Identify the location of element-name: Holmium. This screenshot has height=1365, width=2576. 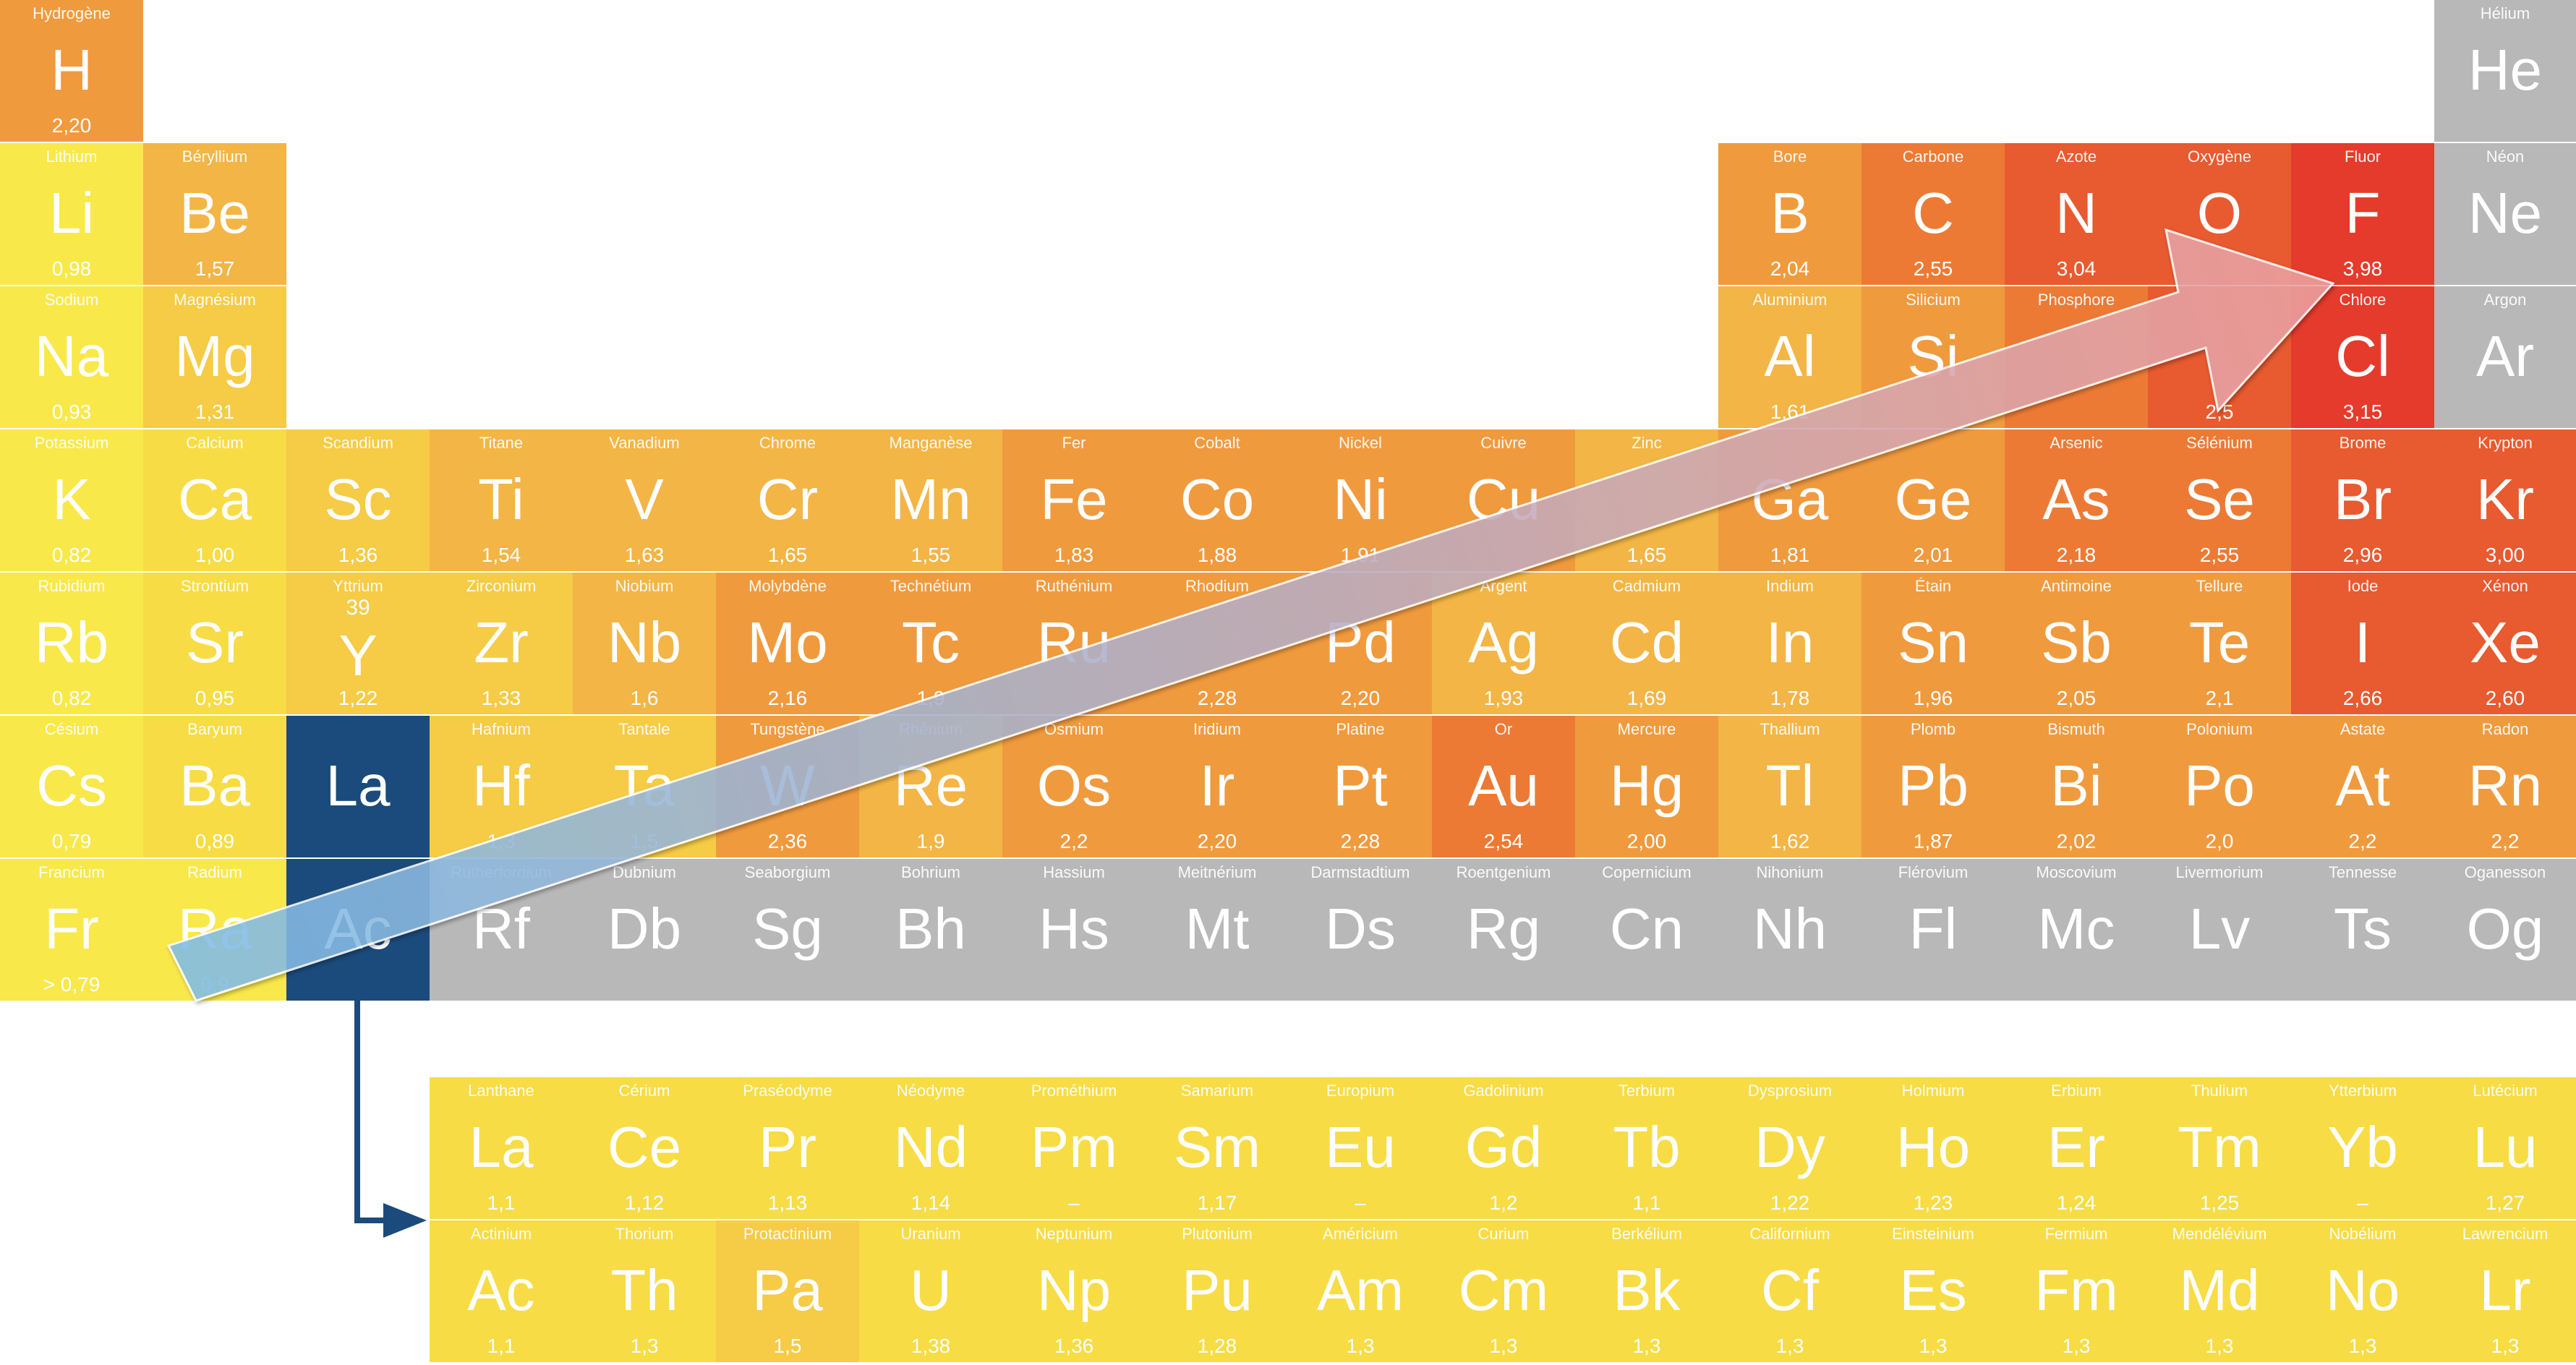
(1933, 1091).